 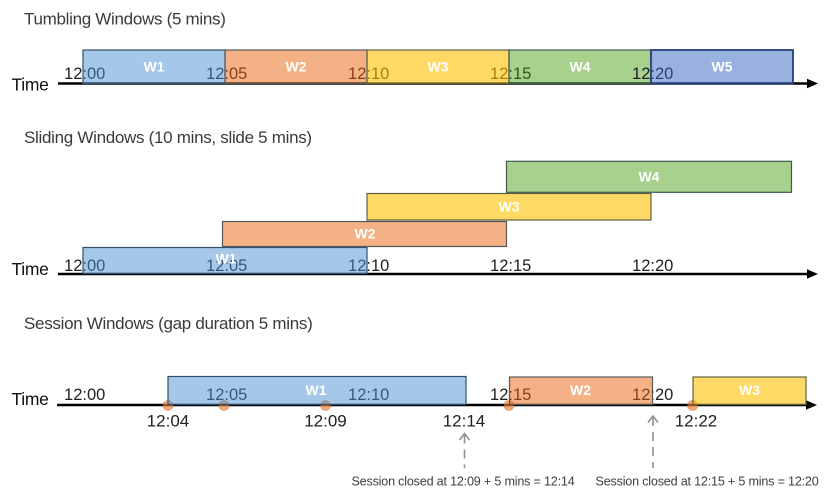 I want to click on svg-text: 12:00, so click(x=84, y=395).